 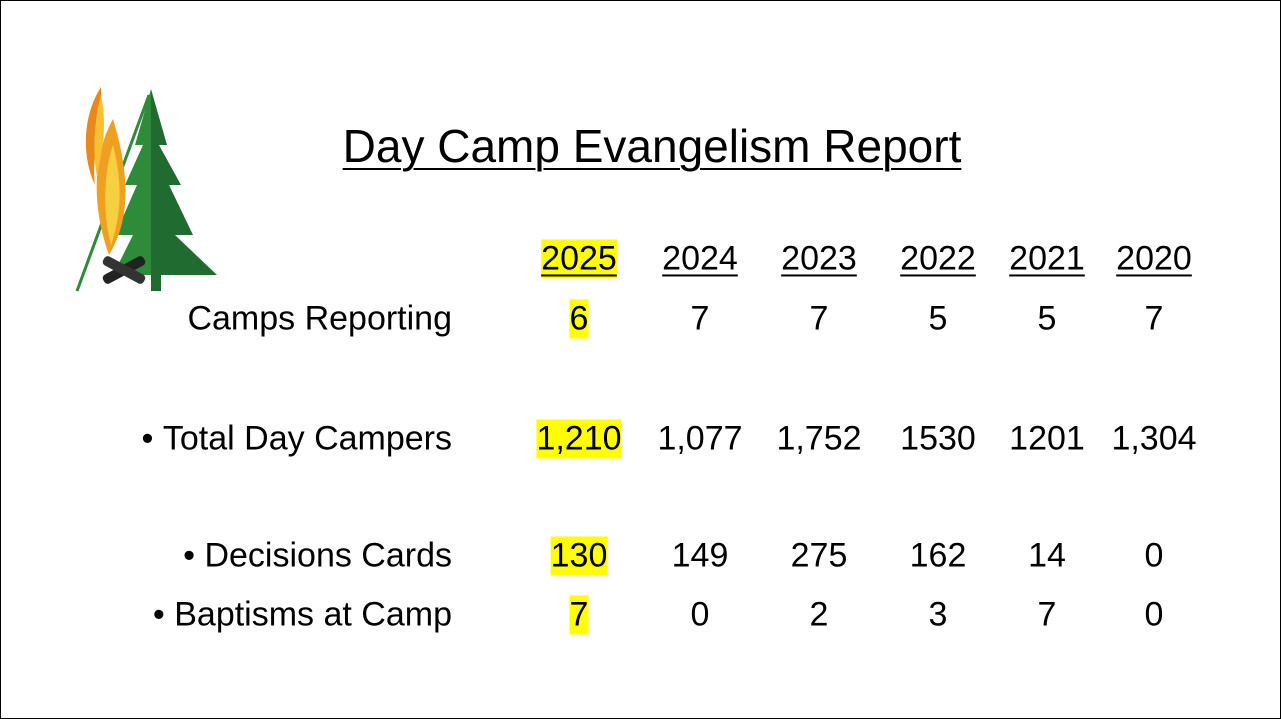 I want to click on table-cell: 1201, so click(x=1047, y=438).